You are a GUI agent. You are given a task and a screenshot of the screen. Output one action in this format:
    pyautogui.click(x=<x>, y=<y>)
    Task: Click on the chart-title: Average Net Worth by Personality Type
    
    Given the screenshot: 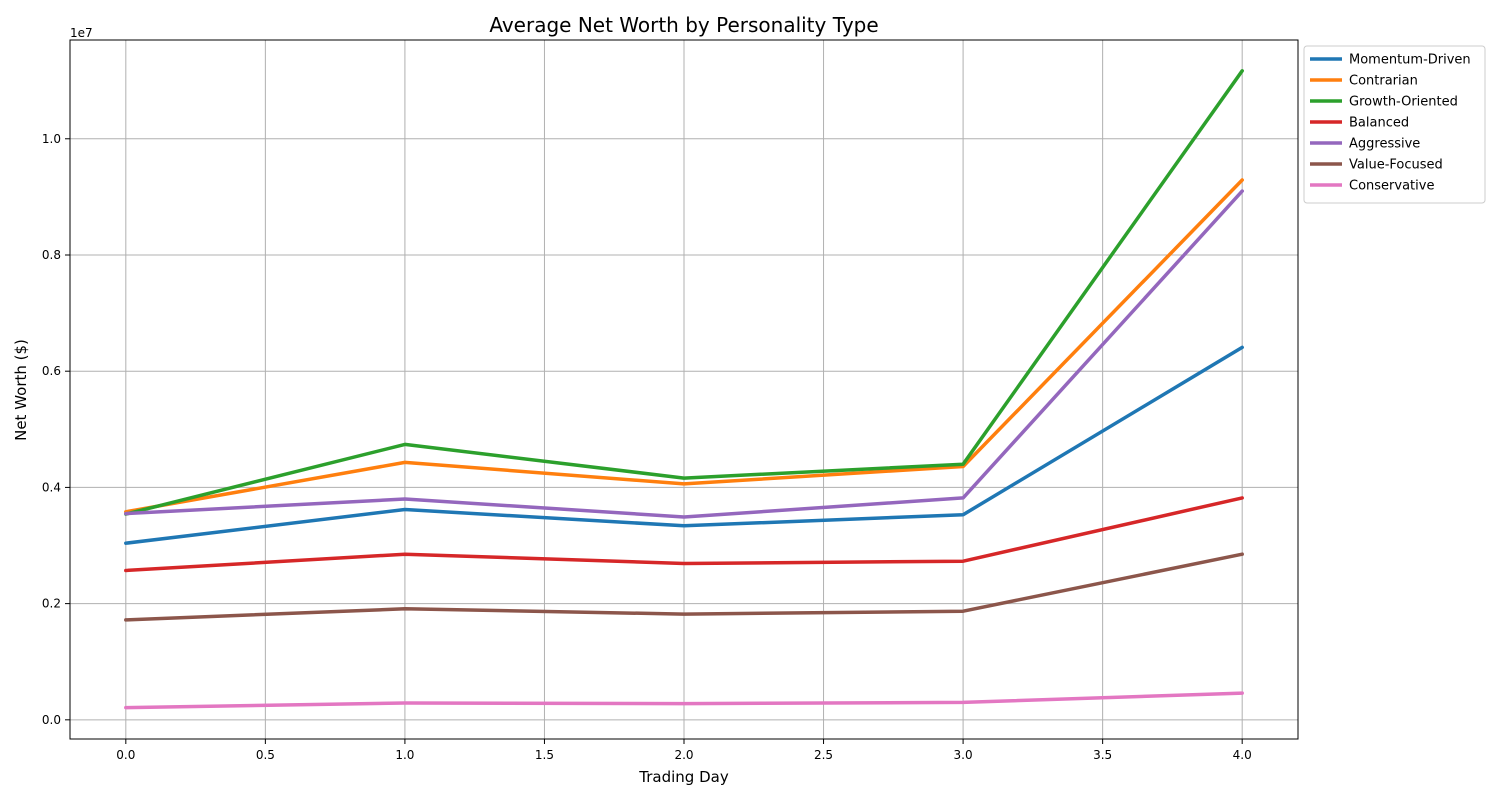 What is the action you would take?
    pyautogui.click(x=683, y=25)
    